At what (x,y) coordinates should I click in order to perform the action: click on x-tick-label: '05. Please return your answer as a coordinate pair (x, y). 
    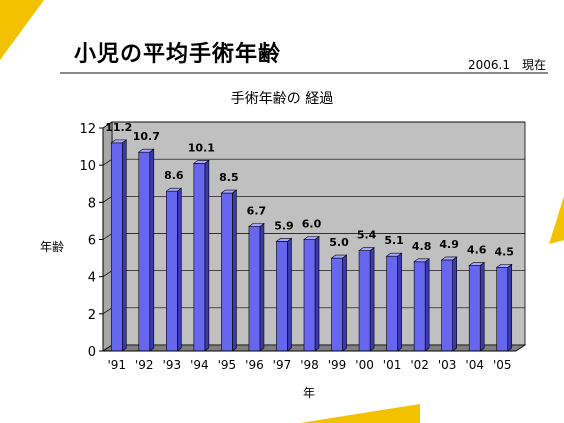
    Looking at the image, I should click on (502, 365).